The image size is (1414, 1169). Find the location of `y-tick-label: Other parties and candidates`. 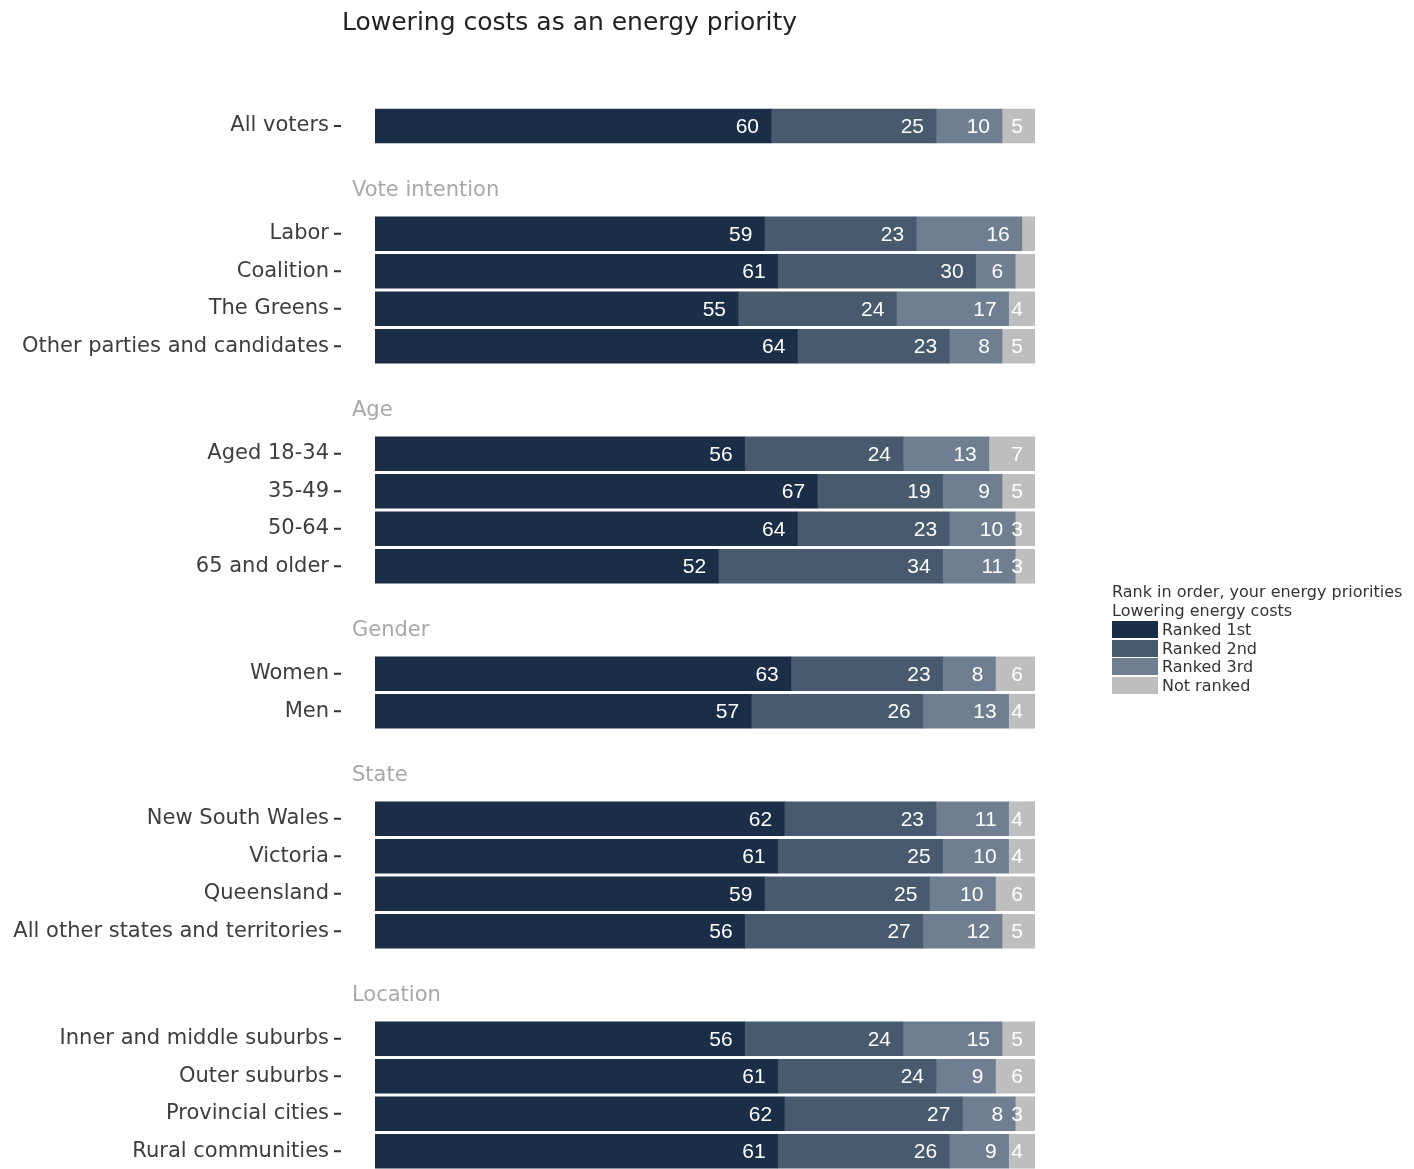

y-tick-label: Other parties and candidates is located at coordinates (175, 344).